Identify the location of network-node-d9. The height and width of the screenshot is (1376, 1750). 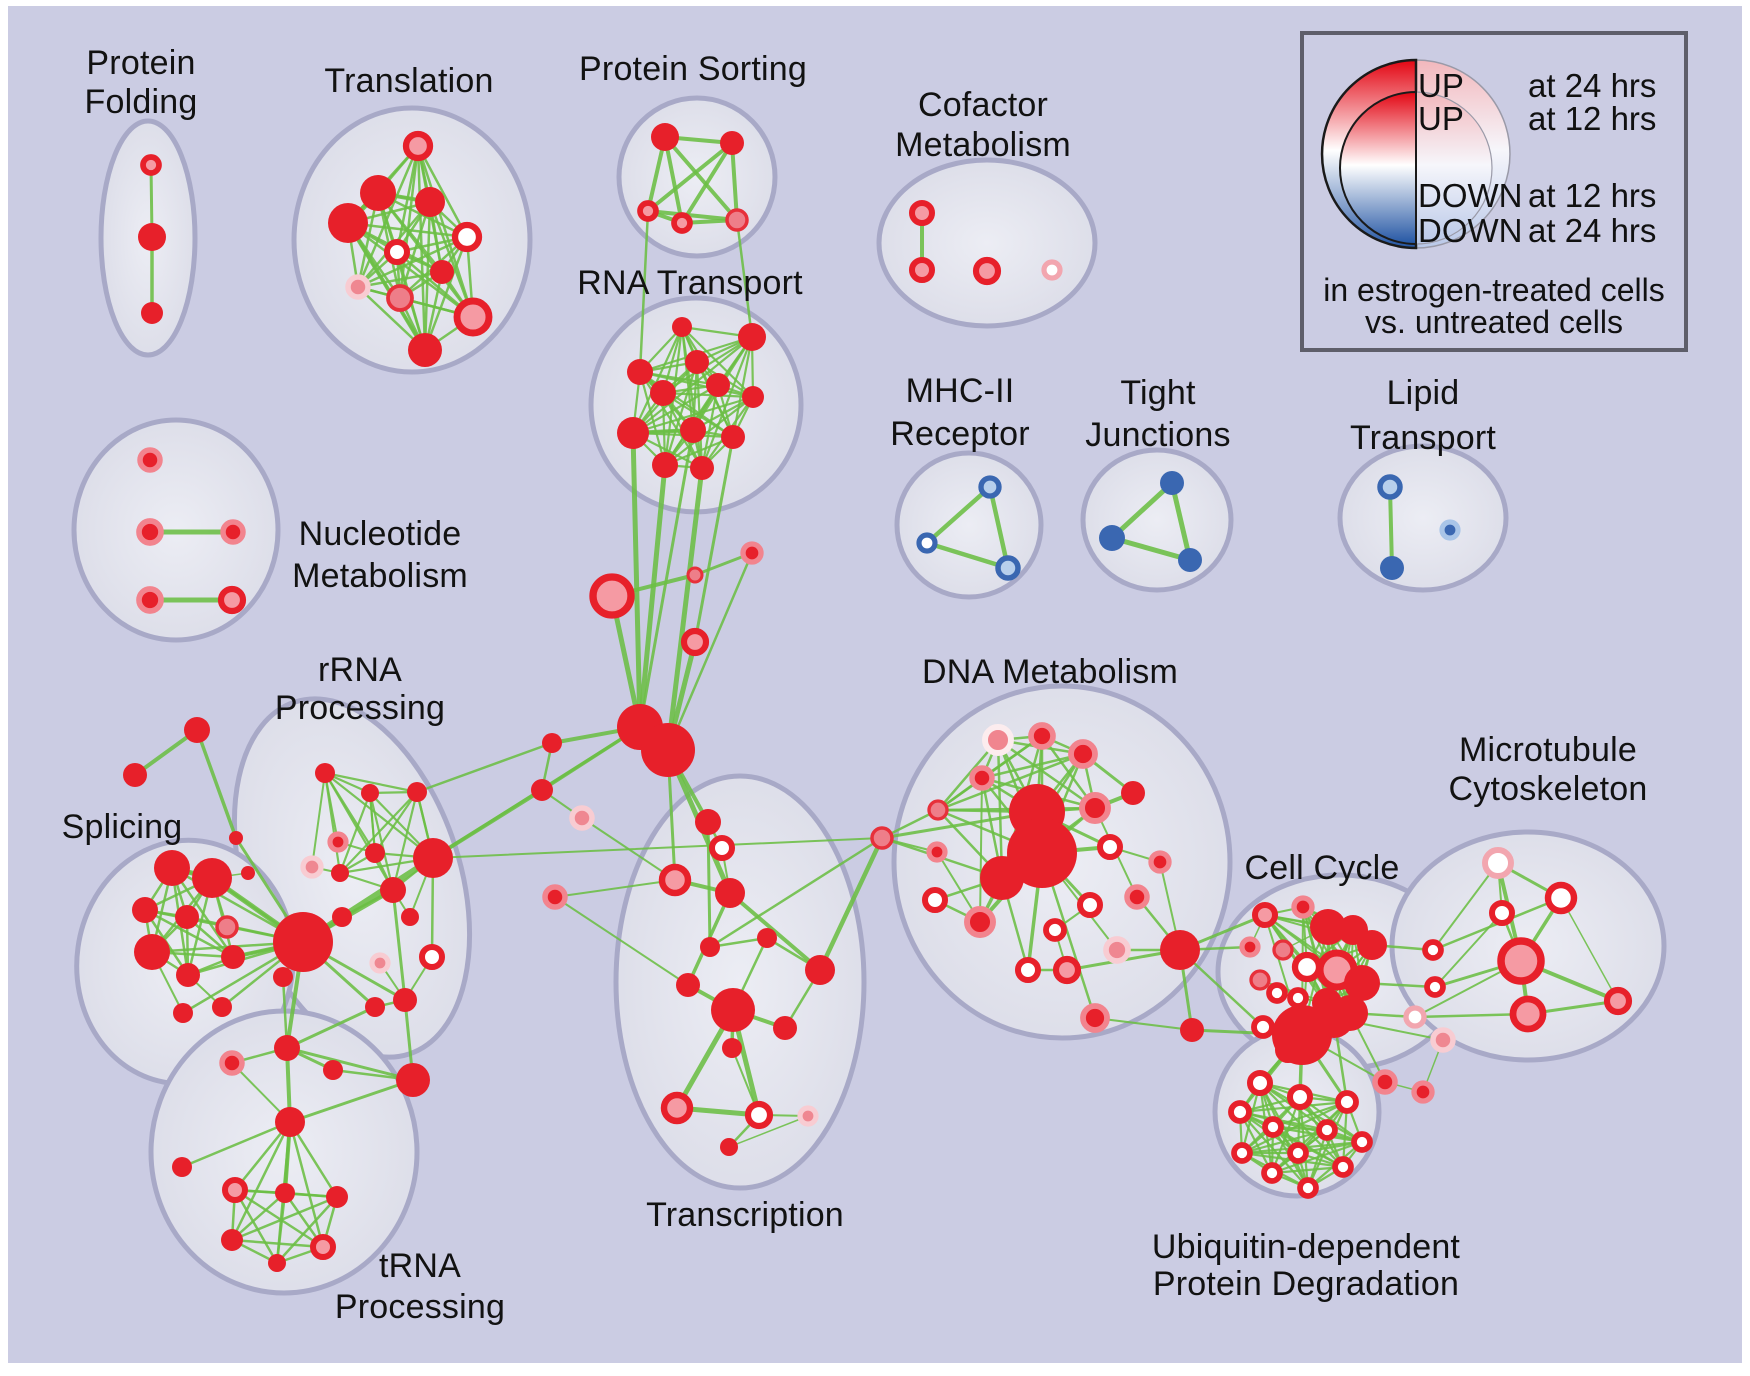
(1002, 878).